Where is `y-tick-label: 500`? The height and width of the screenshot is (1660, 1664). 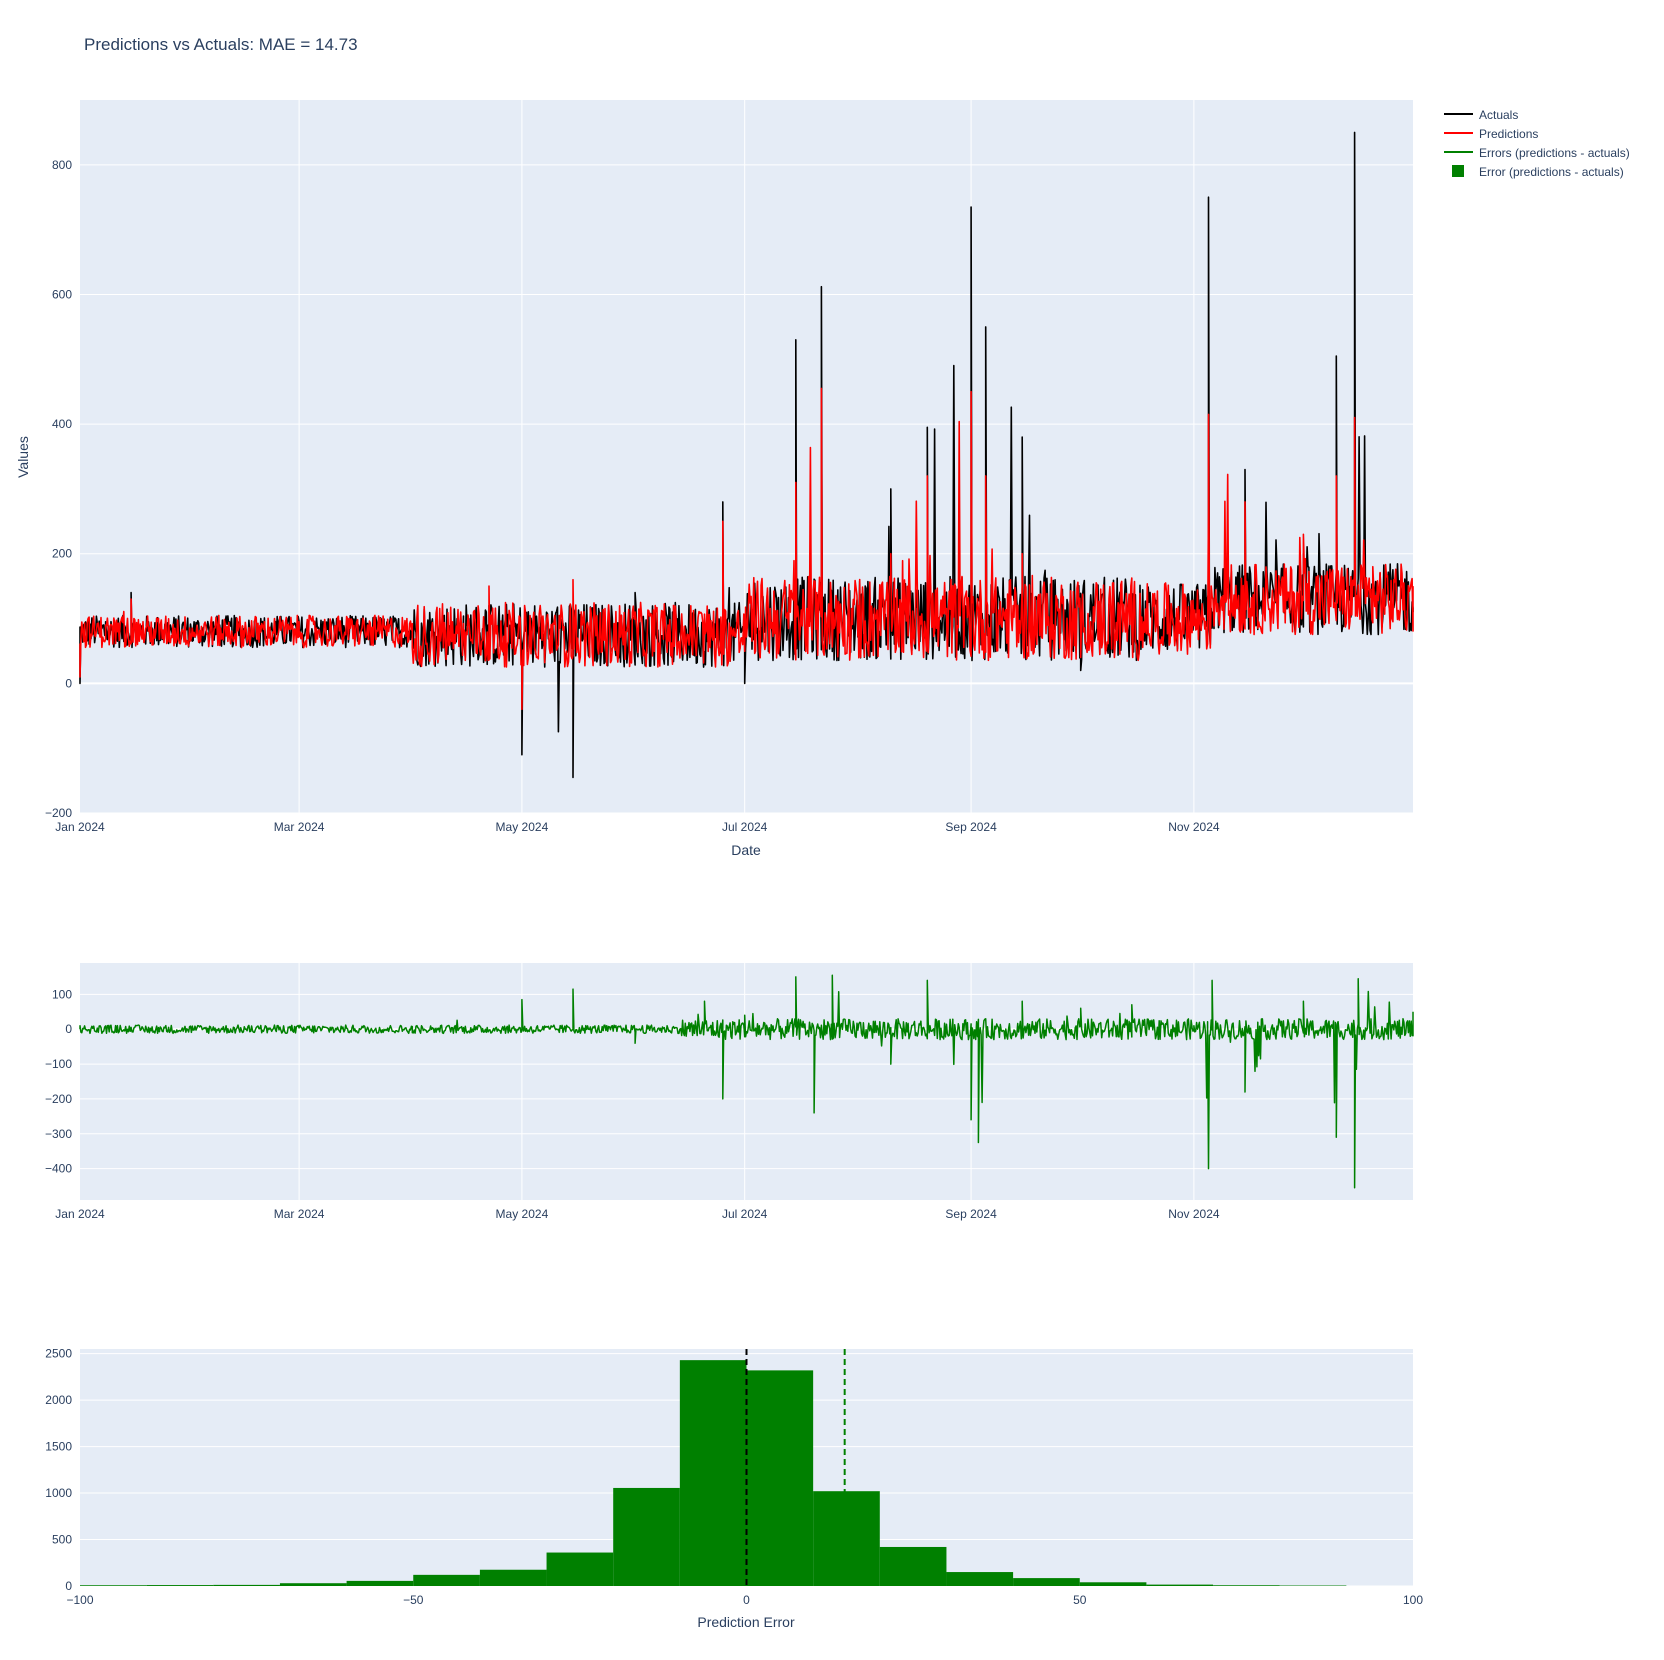 y-tick-label: 500 is located at coordinates (62, 1540).